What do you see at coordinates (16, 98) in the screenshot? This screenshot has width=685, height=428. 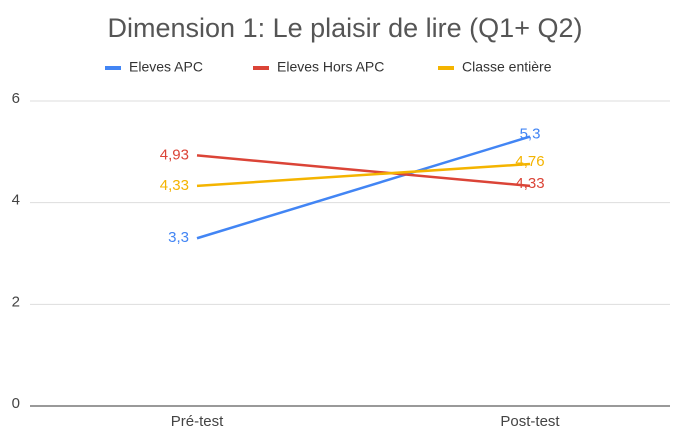 I see `y-tick-label: 6` at bounding box center [16, 98].